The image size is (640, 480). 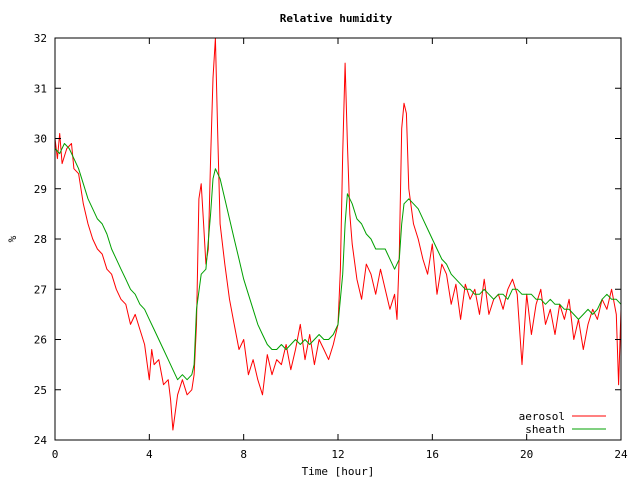 What do you see at coordinates (40, 390) in the screenshot?
I see `y-tick-label: 25` at bounding box center [40, 390].